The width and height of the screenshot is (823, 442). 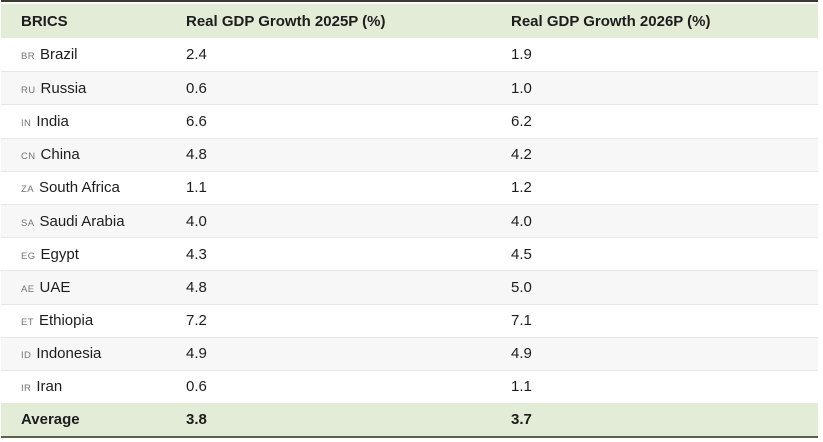 What do you see at coordinates (611, 21) in the screenshot?
I see `column-header-gdp-2026p: Real GDP Growth 2026P (%)` at bounding box center [611, 21].